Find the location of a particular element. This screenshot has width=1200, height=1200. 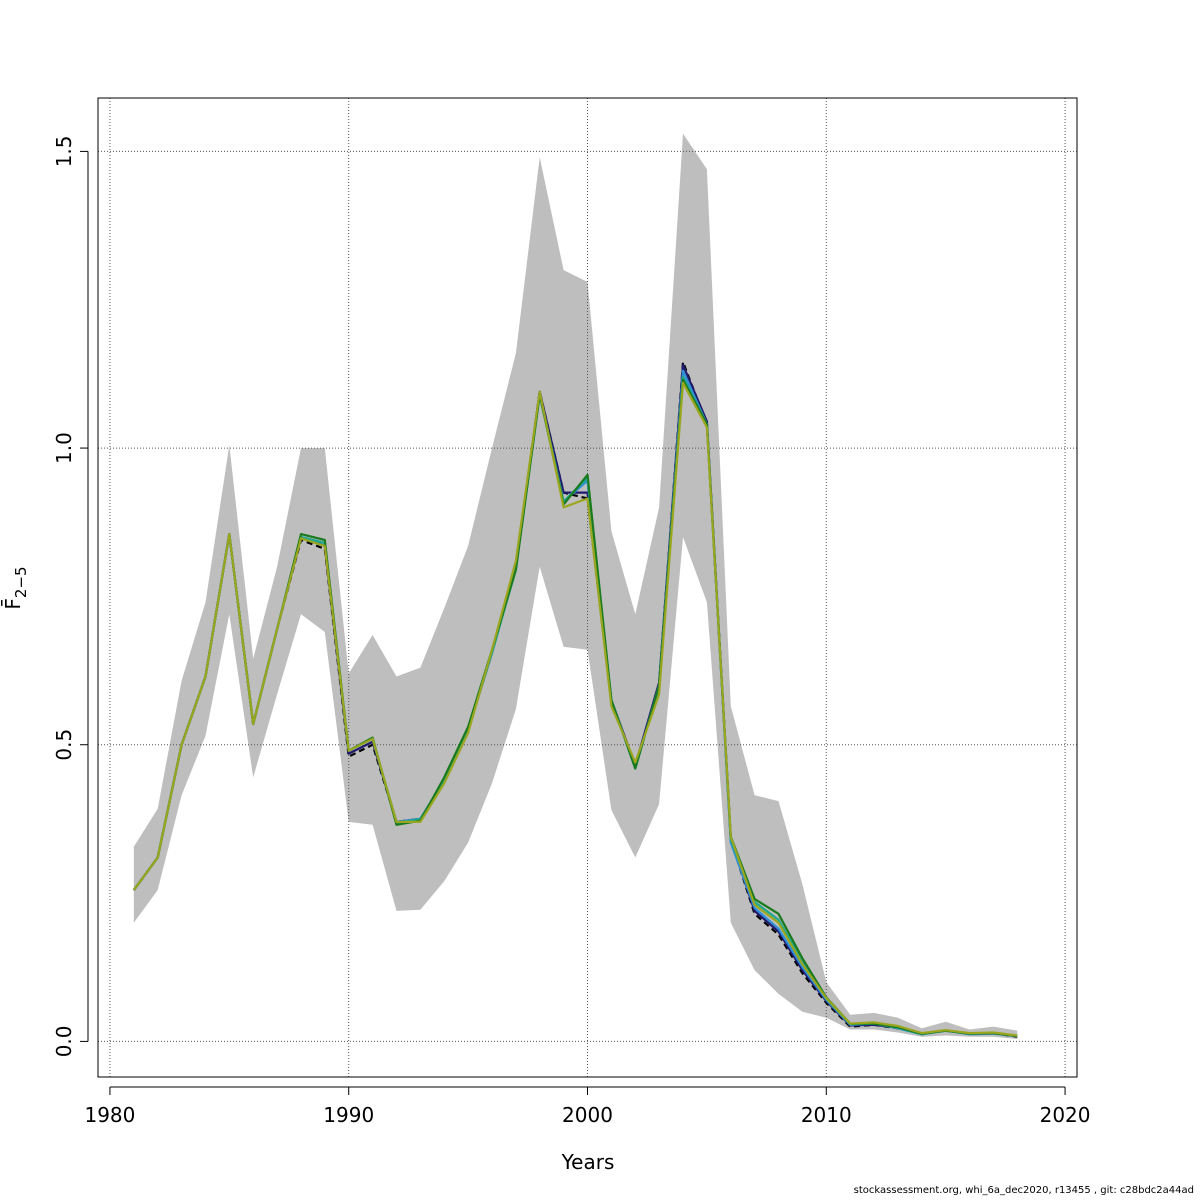

y-axis-title: F̄2−5 is located at coordinates (15, 587).